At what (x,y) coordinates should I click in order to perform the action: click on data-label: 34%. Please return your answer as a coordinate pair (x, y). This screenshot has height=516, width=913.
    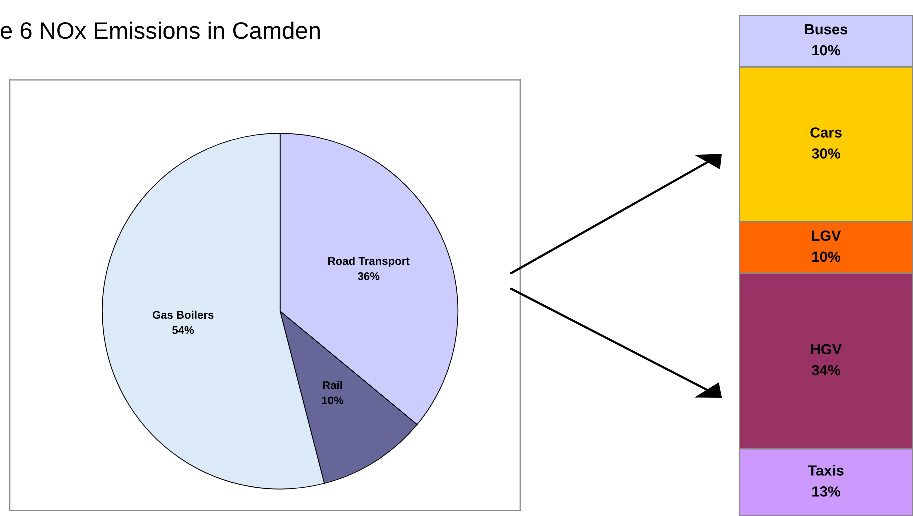
    Looking at the image, I should click on (826, 370).